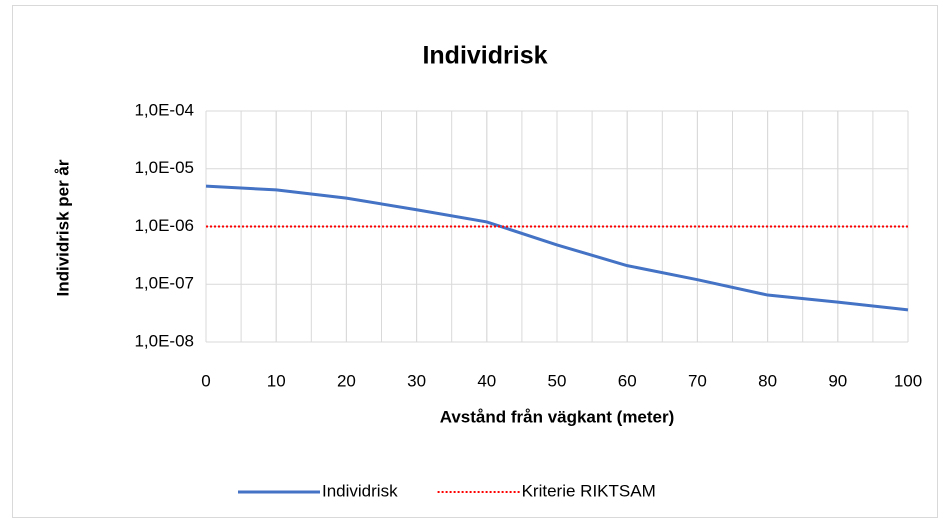 Image resolution: width=950 pixels, height=525 pixels. Describe the element at coordinates (205, 380) in the screenshot. I see `x-tick-label: 0` at that location.